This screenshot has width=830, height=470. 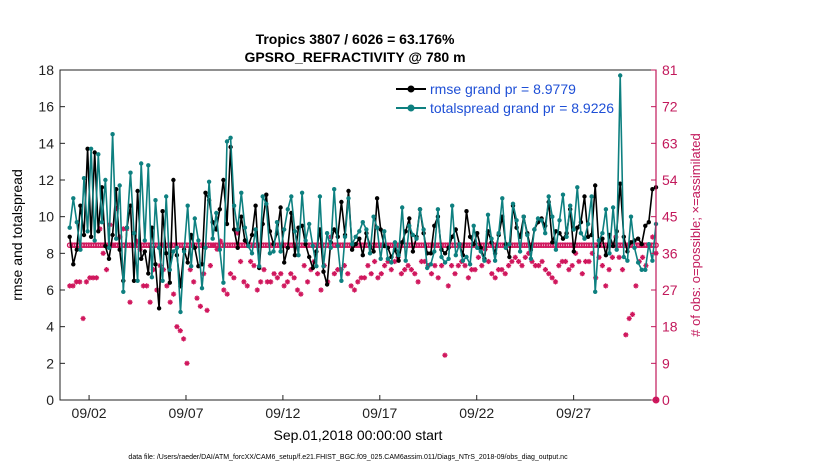 I want to click on y-right-tick-label: 9, so click(x=666, y=363).